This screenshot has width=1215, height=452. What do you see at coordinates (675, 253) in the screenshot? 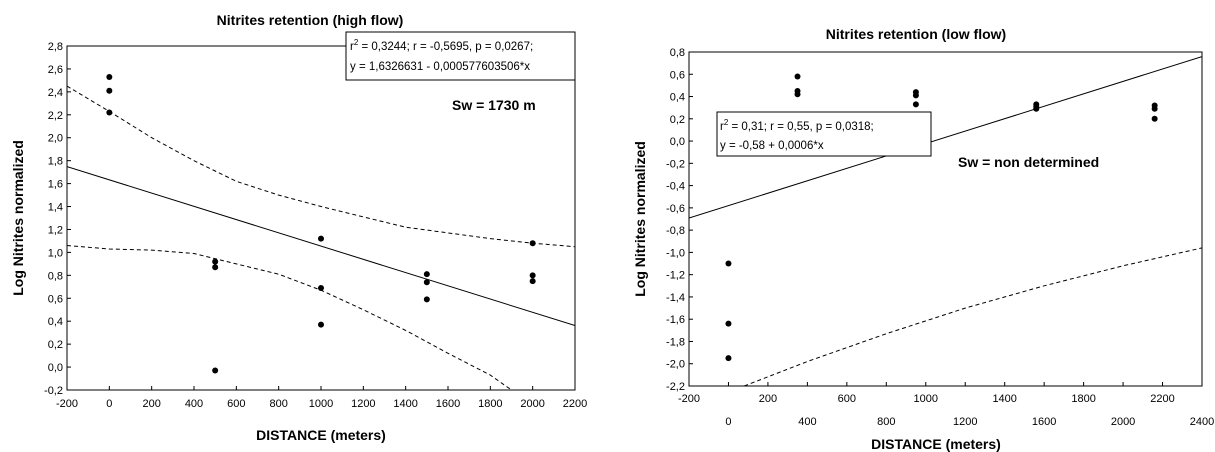
I see `y-tick-label: -1,0` at bounding box center [675, 253].